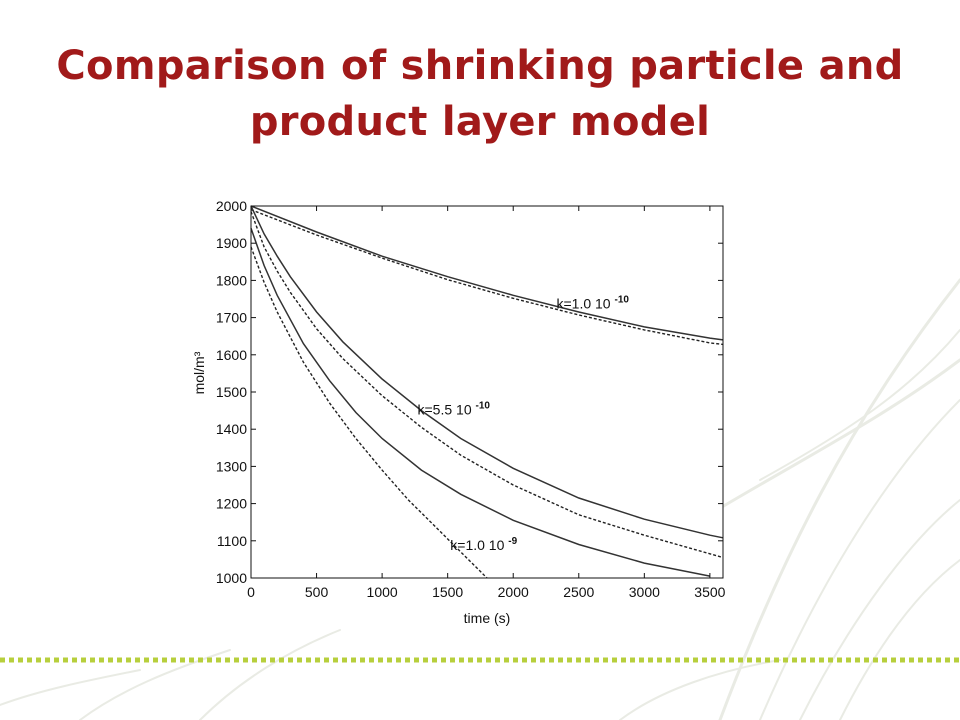  I want to click on y-tick-label: 1600, so click(231, 355).